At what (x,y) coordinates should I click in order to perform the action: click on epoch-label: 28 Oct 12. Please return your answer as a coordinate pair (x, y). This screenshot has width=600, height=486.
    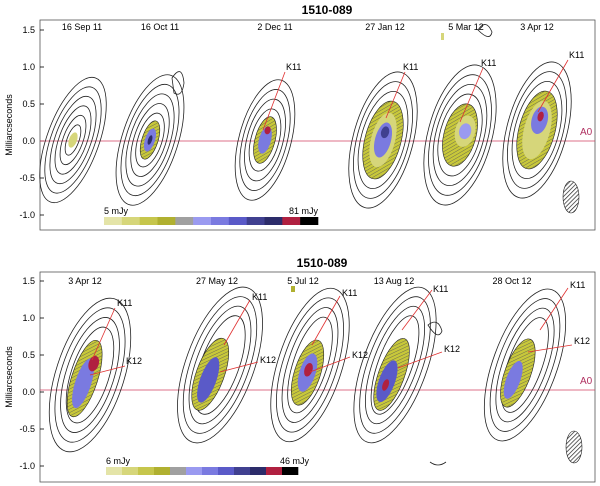
    Looking at the image, I should click on (511, 281).